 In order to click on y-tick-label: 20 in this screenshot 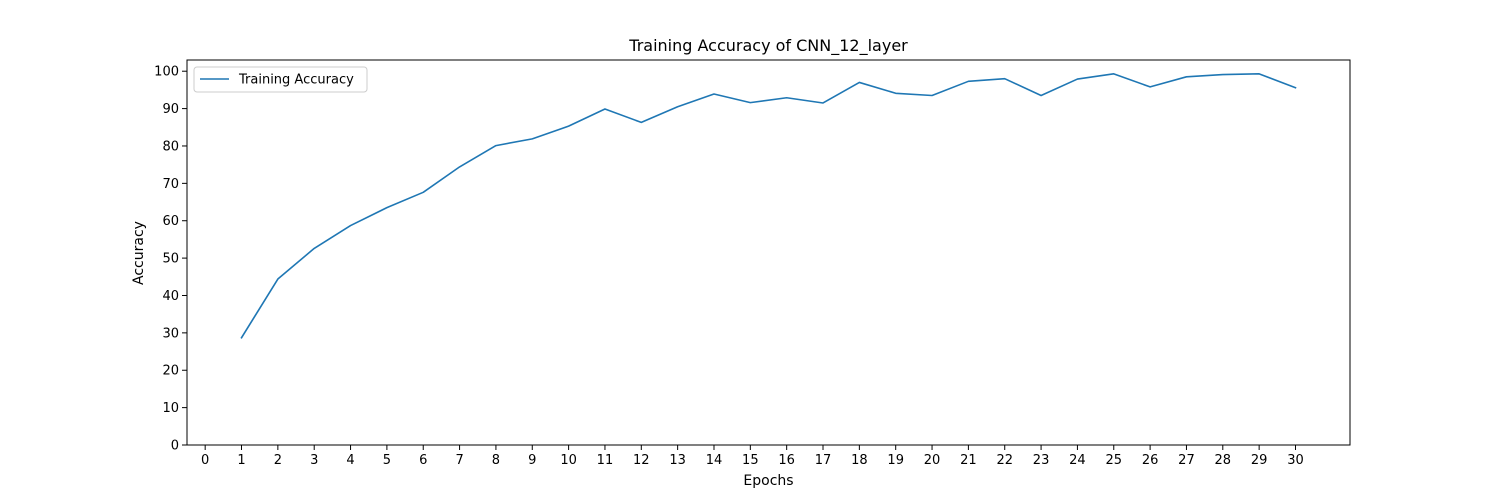, I will do `click(170, 371)`.